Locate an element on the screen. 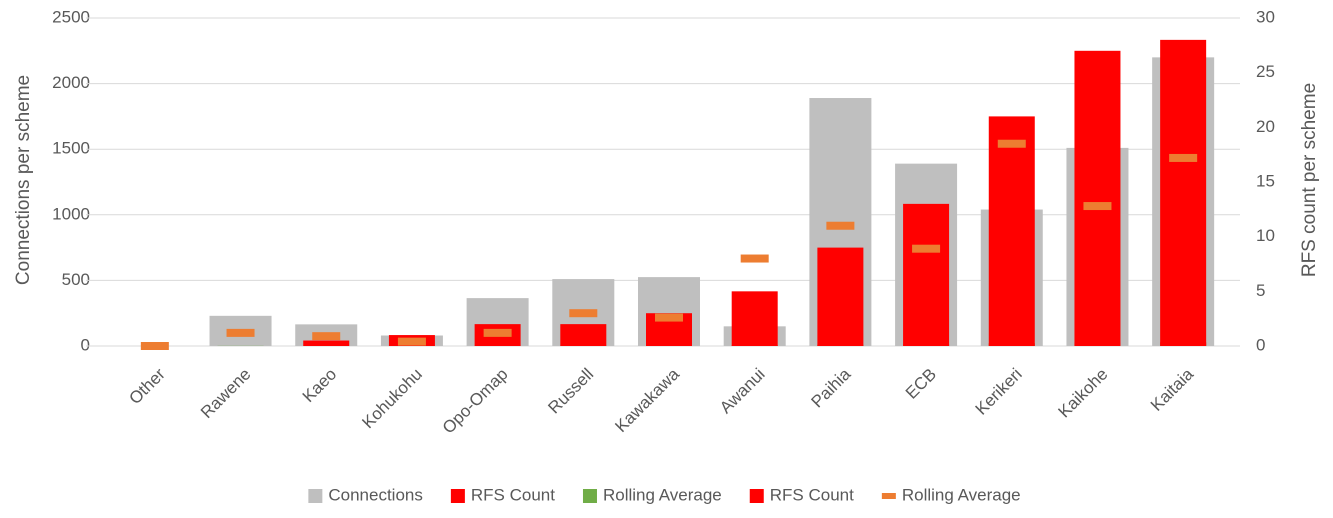 Image resolution: width=1333 pixels, height=518 pixels. x-tick-label: Kaitaia is located at coordinates (1172, 389).